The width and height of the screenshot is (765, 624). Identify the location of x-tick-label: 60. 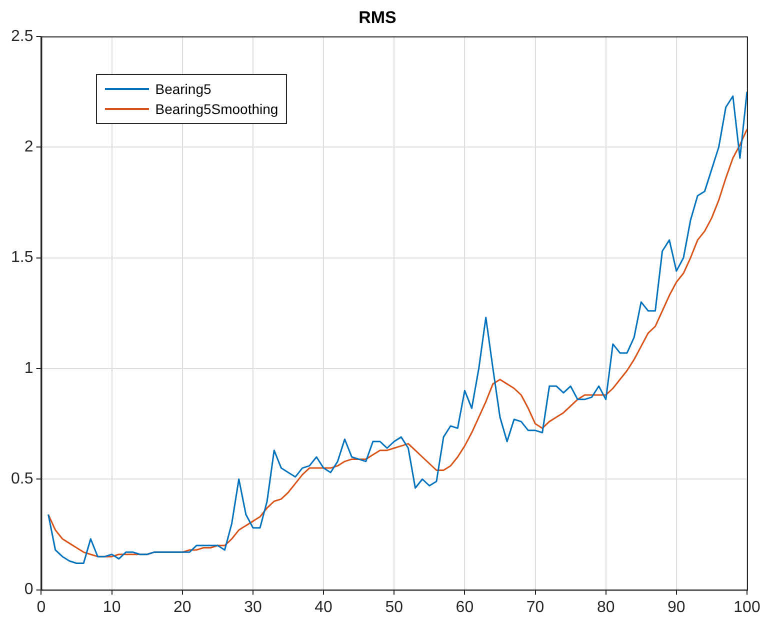
(465, 607).